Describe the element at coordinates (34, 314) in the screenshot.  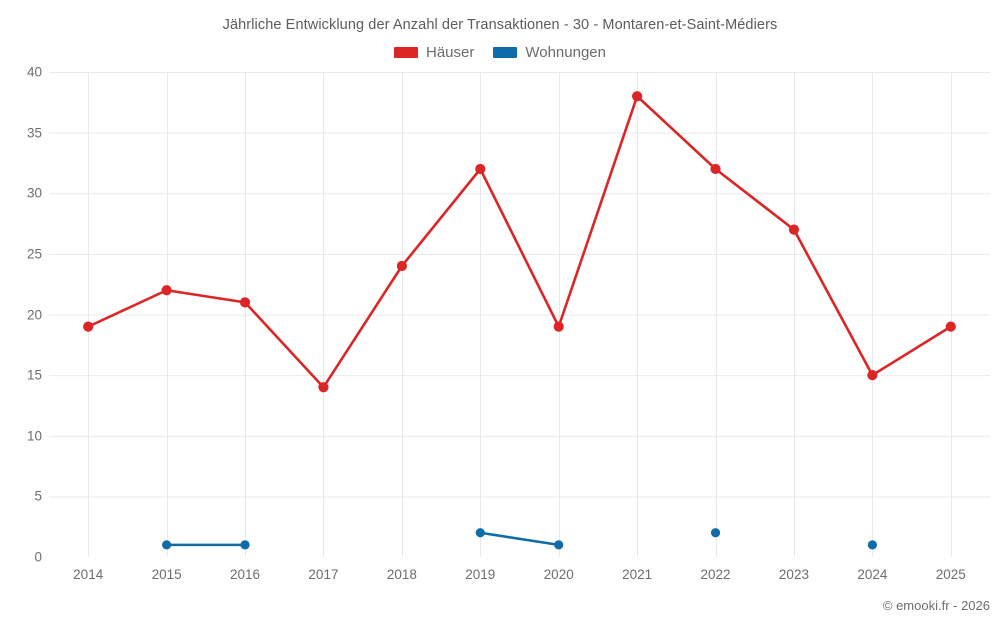
I see `y-axis-tick-label: 20` at that location.